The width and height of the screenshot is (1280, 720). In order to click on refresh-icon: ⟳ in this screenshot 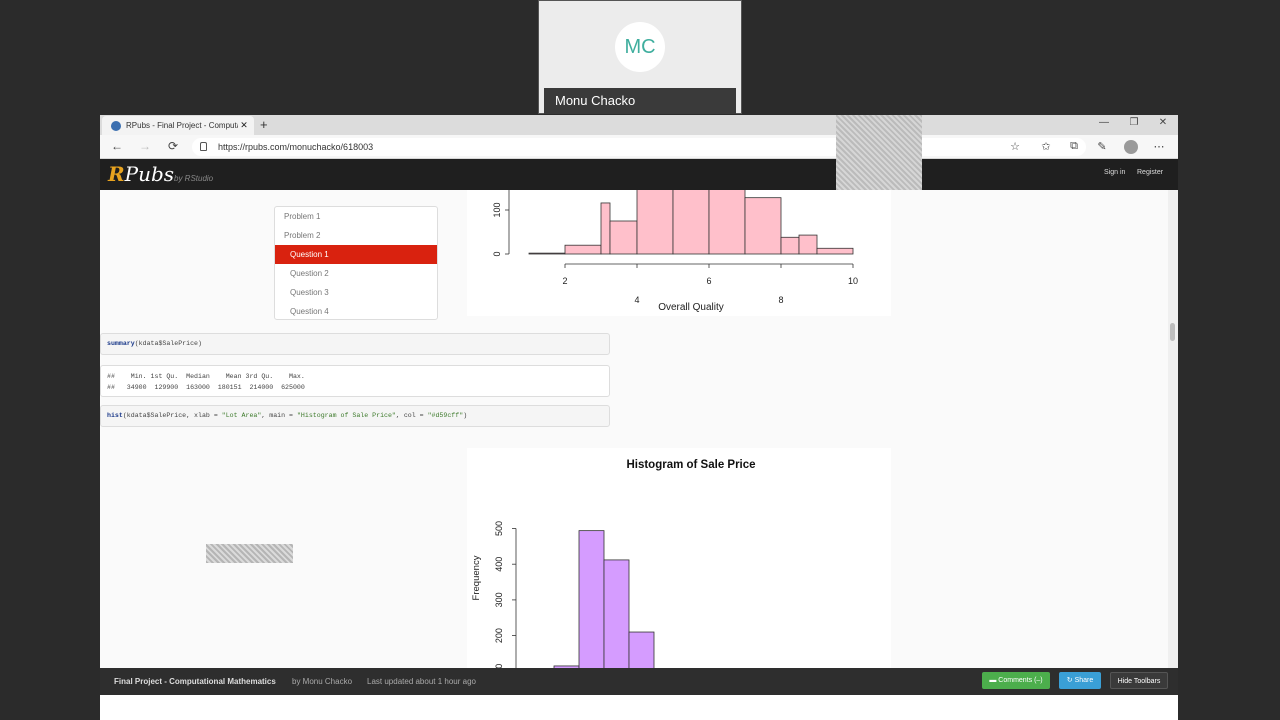, I will do `click(173, 146)`.